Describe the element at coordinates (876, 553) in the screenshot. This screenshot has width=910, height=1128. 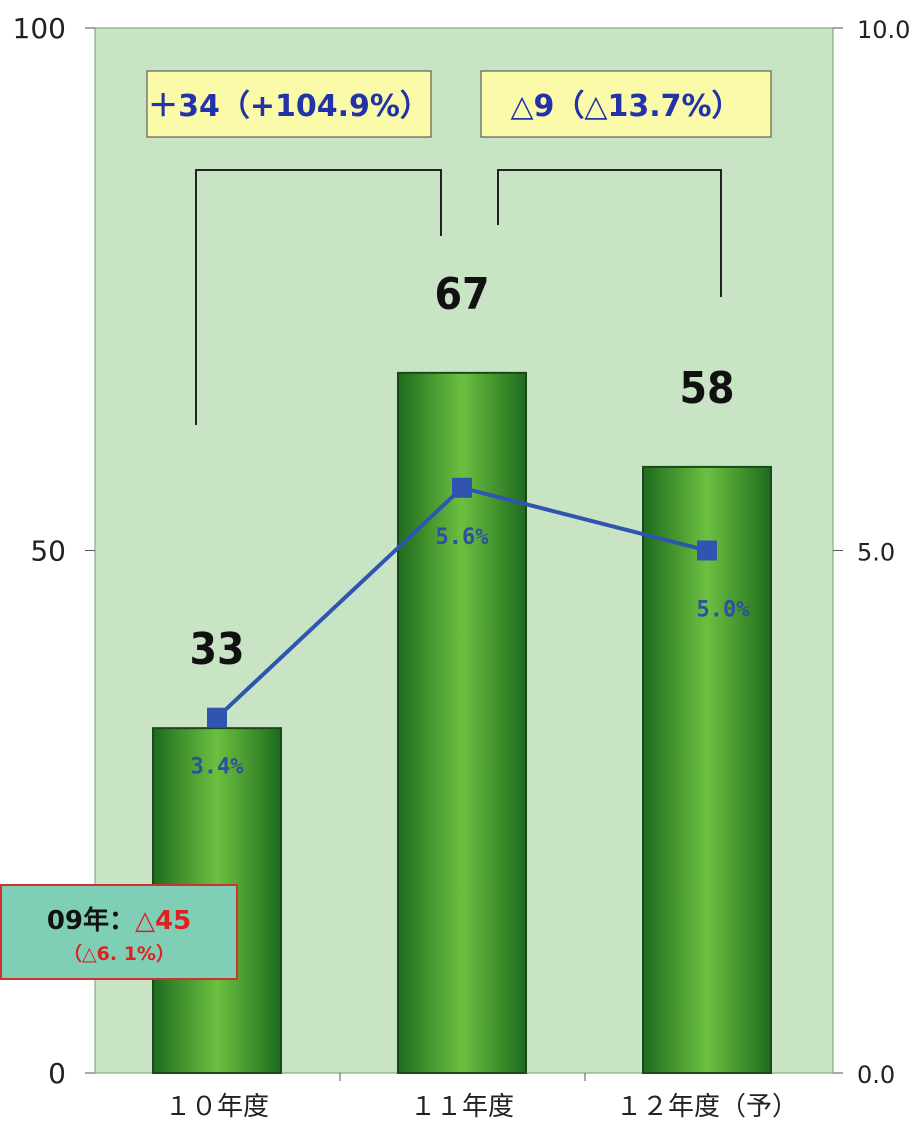
I see `right-axis-tick-label: 5.0` at that location.